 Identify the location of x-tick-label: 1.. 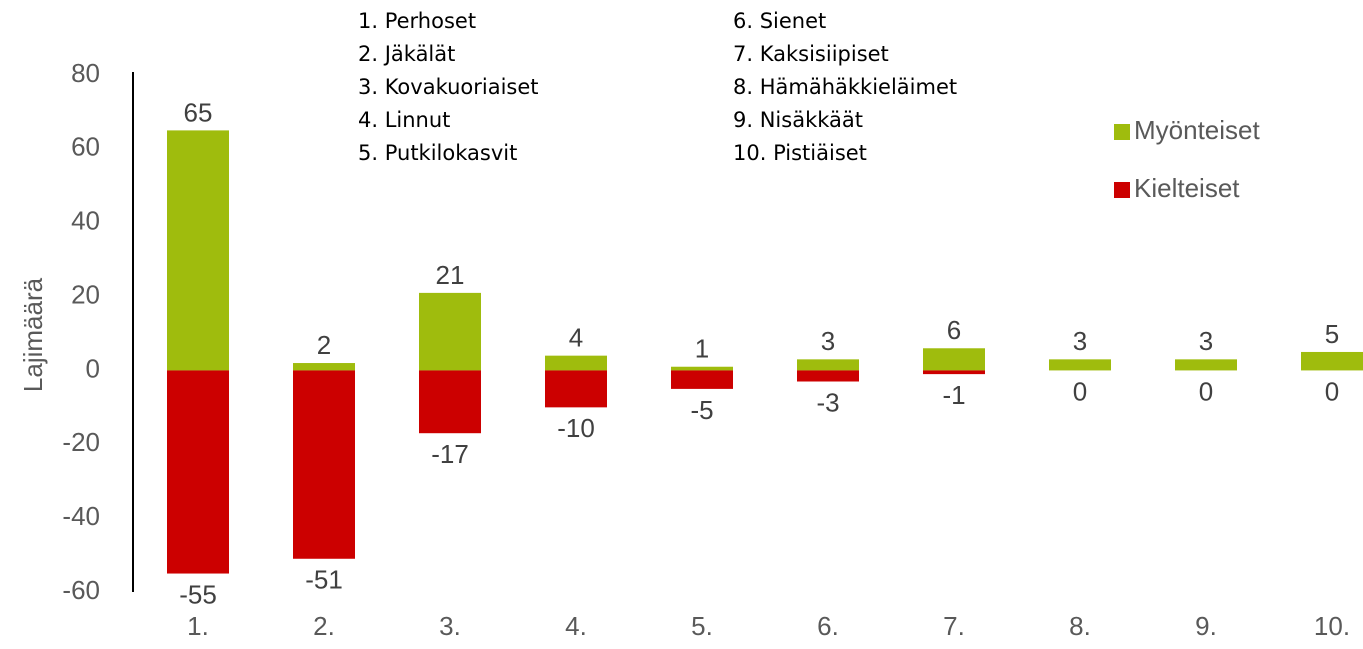
(198, 626).